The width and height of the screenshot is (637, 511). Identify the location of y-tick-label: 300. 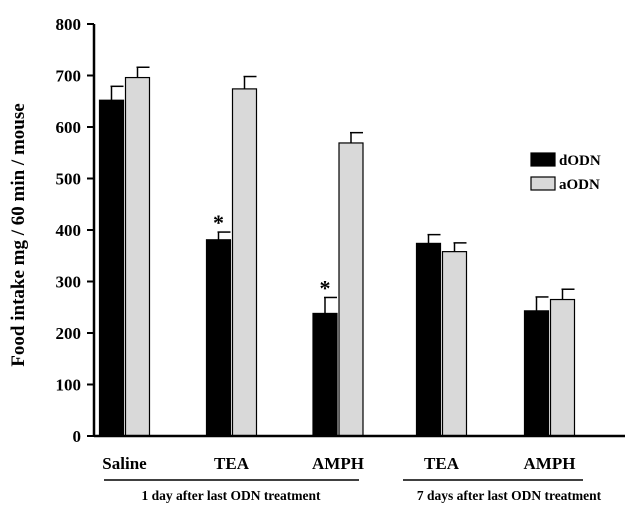
(69, 282).